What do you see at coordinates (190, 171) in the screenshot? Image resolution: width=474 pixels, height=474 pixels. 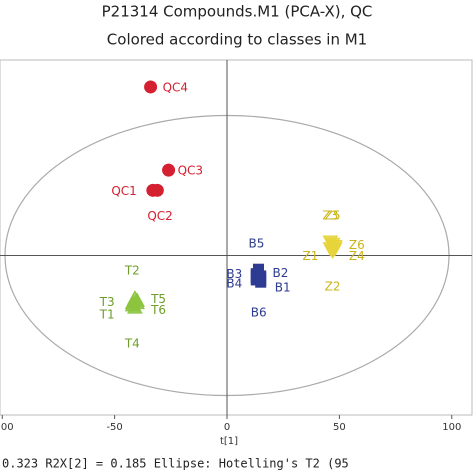 I see `point-label: QC3` at bounding box center [190, 171].